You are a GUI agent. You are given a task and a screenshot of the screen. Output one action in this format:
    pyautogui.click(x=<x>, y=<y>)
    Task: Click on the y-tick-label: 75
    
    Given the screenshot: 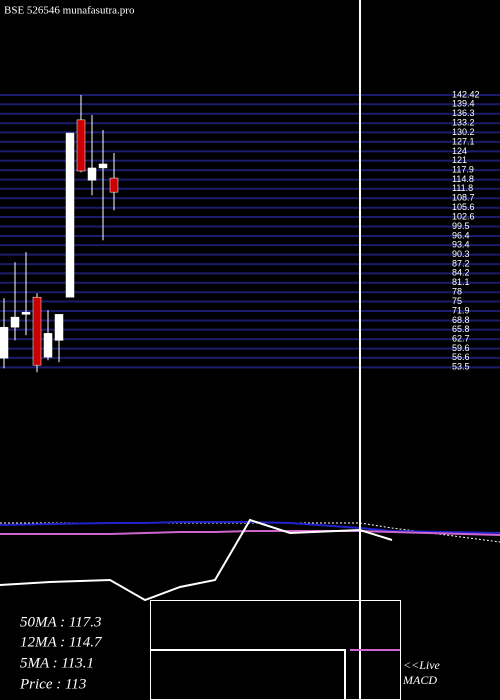 What is the action you would take?
    pyautogui.click(x=457, y=301)
    